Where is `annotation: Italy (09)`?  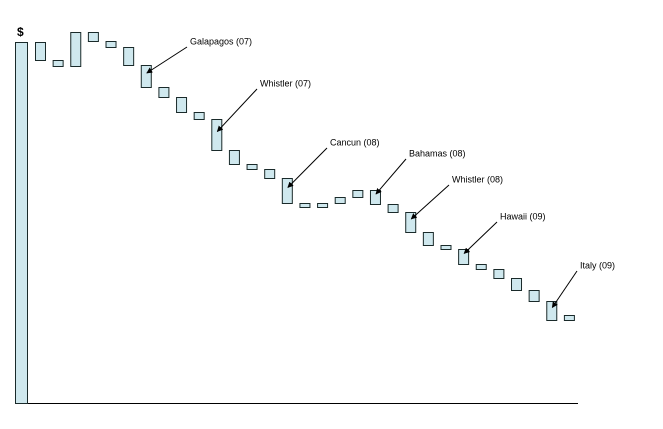
annotation: Italy (09) is located at coordinates (597, 265).